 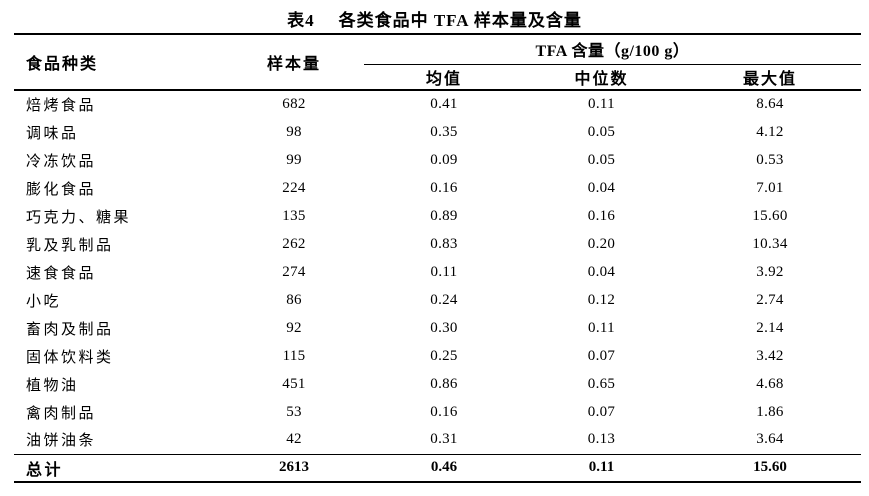 What do you see at coordinates (770, 355) in the screenshot?
I see `cell-max: 3.42` at bounding box center [770, 355].